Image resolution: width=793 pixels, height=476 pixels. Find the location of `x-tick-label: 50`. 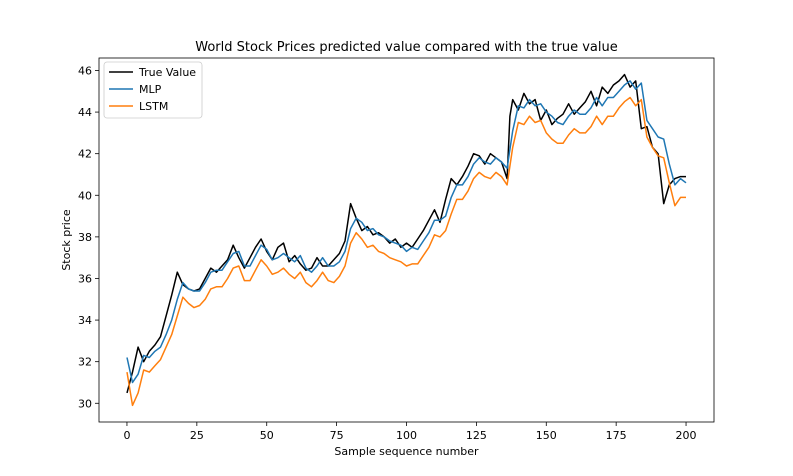

x-tick-label: 50 is located at coordinates (267, 435).